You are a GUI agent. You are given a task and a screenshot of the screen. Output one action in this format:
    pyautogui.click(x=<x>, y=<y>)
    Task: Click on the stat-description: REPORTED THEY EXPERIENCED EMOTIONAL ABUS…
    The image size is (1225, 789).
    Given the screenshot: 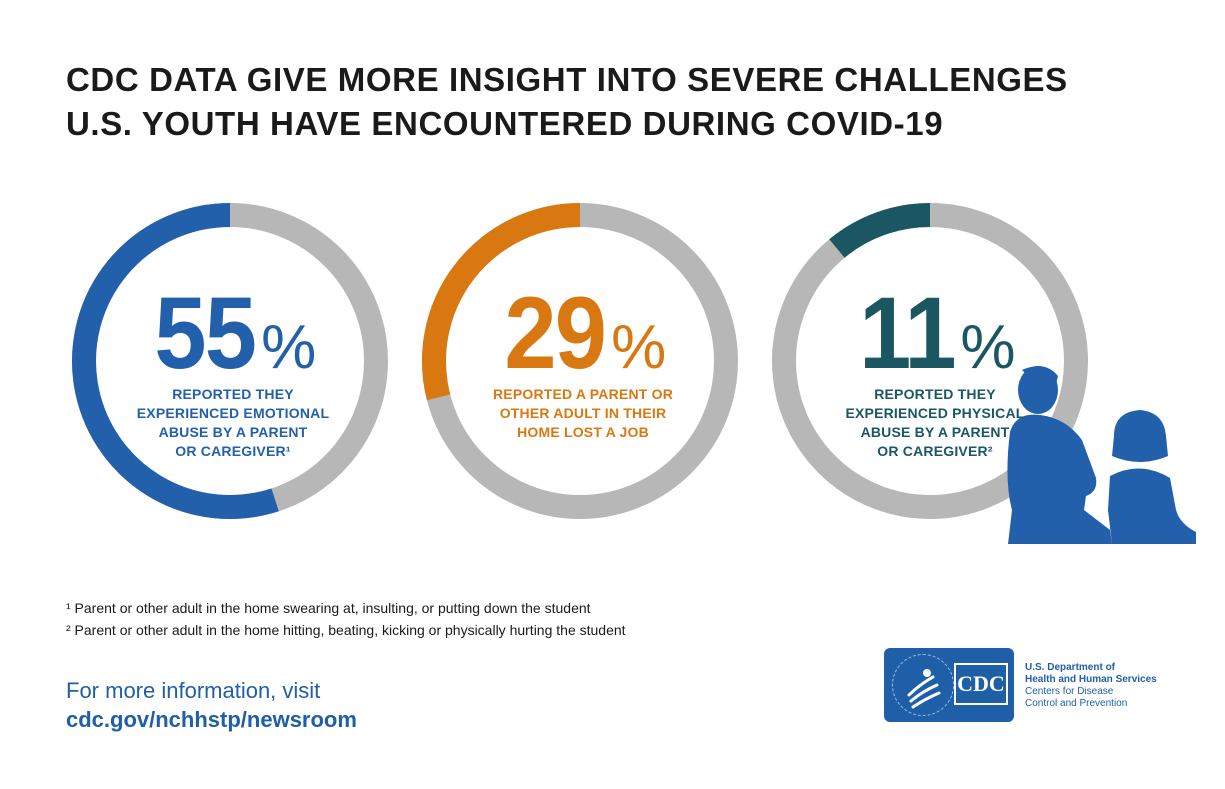 What is the action you would take?
    pyautogui.click(x=233, y=422)
    